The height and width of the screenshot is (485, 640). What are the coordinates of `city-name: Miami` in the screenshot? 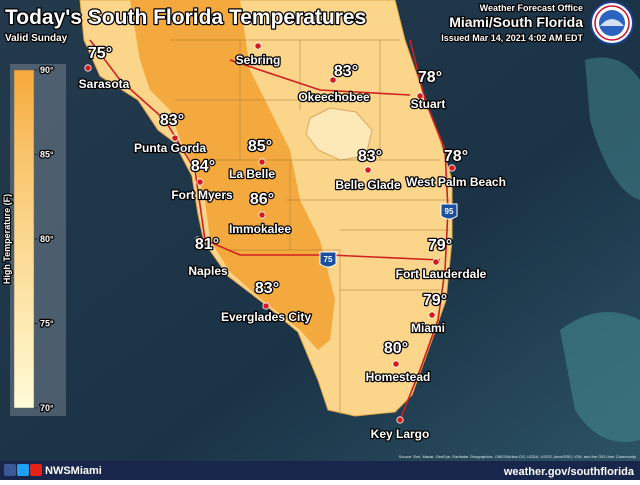 It's located at (428, 328).